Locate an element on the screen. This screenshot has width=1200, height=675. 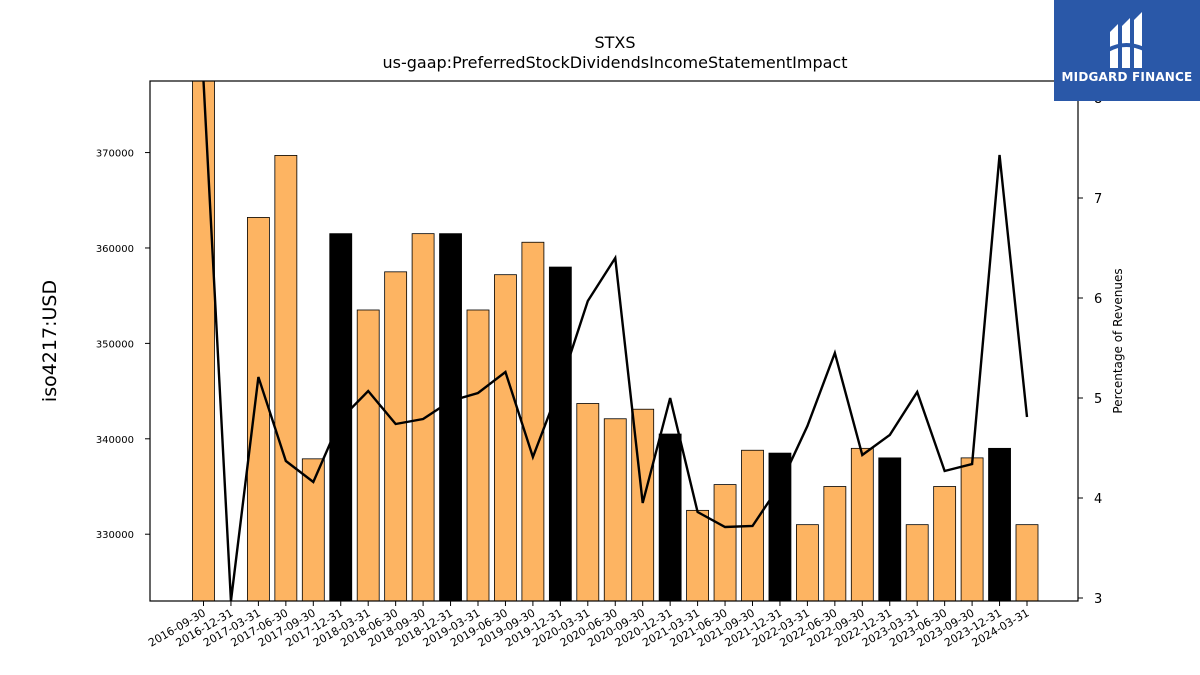
y-axis-label: iso4217:USD is located at coordinates (50, 341).